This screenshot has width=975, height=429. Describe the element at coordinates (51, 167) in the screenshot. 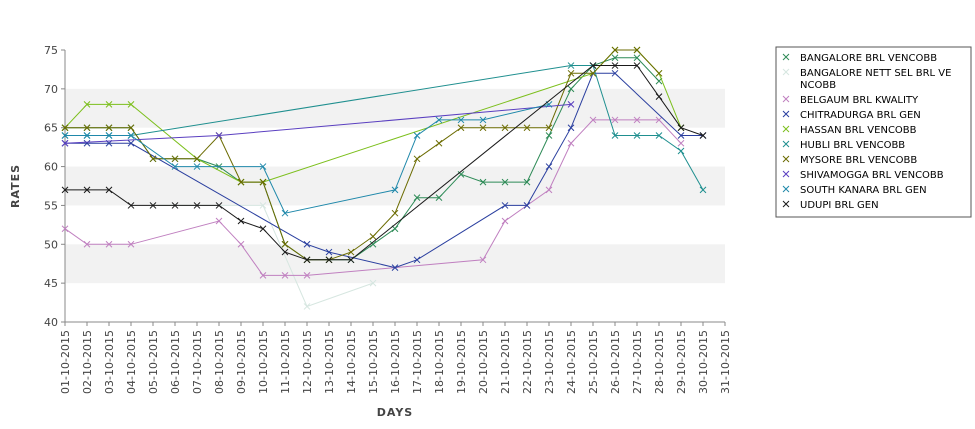

I see `y-tick-label: 60` at that location.